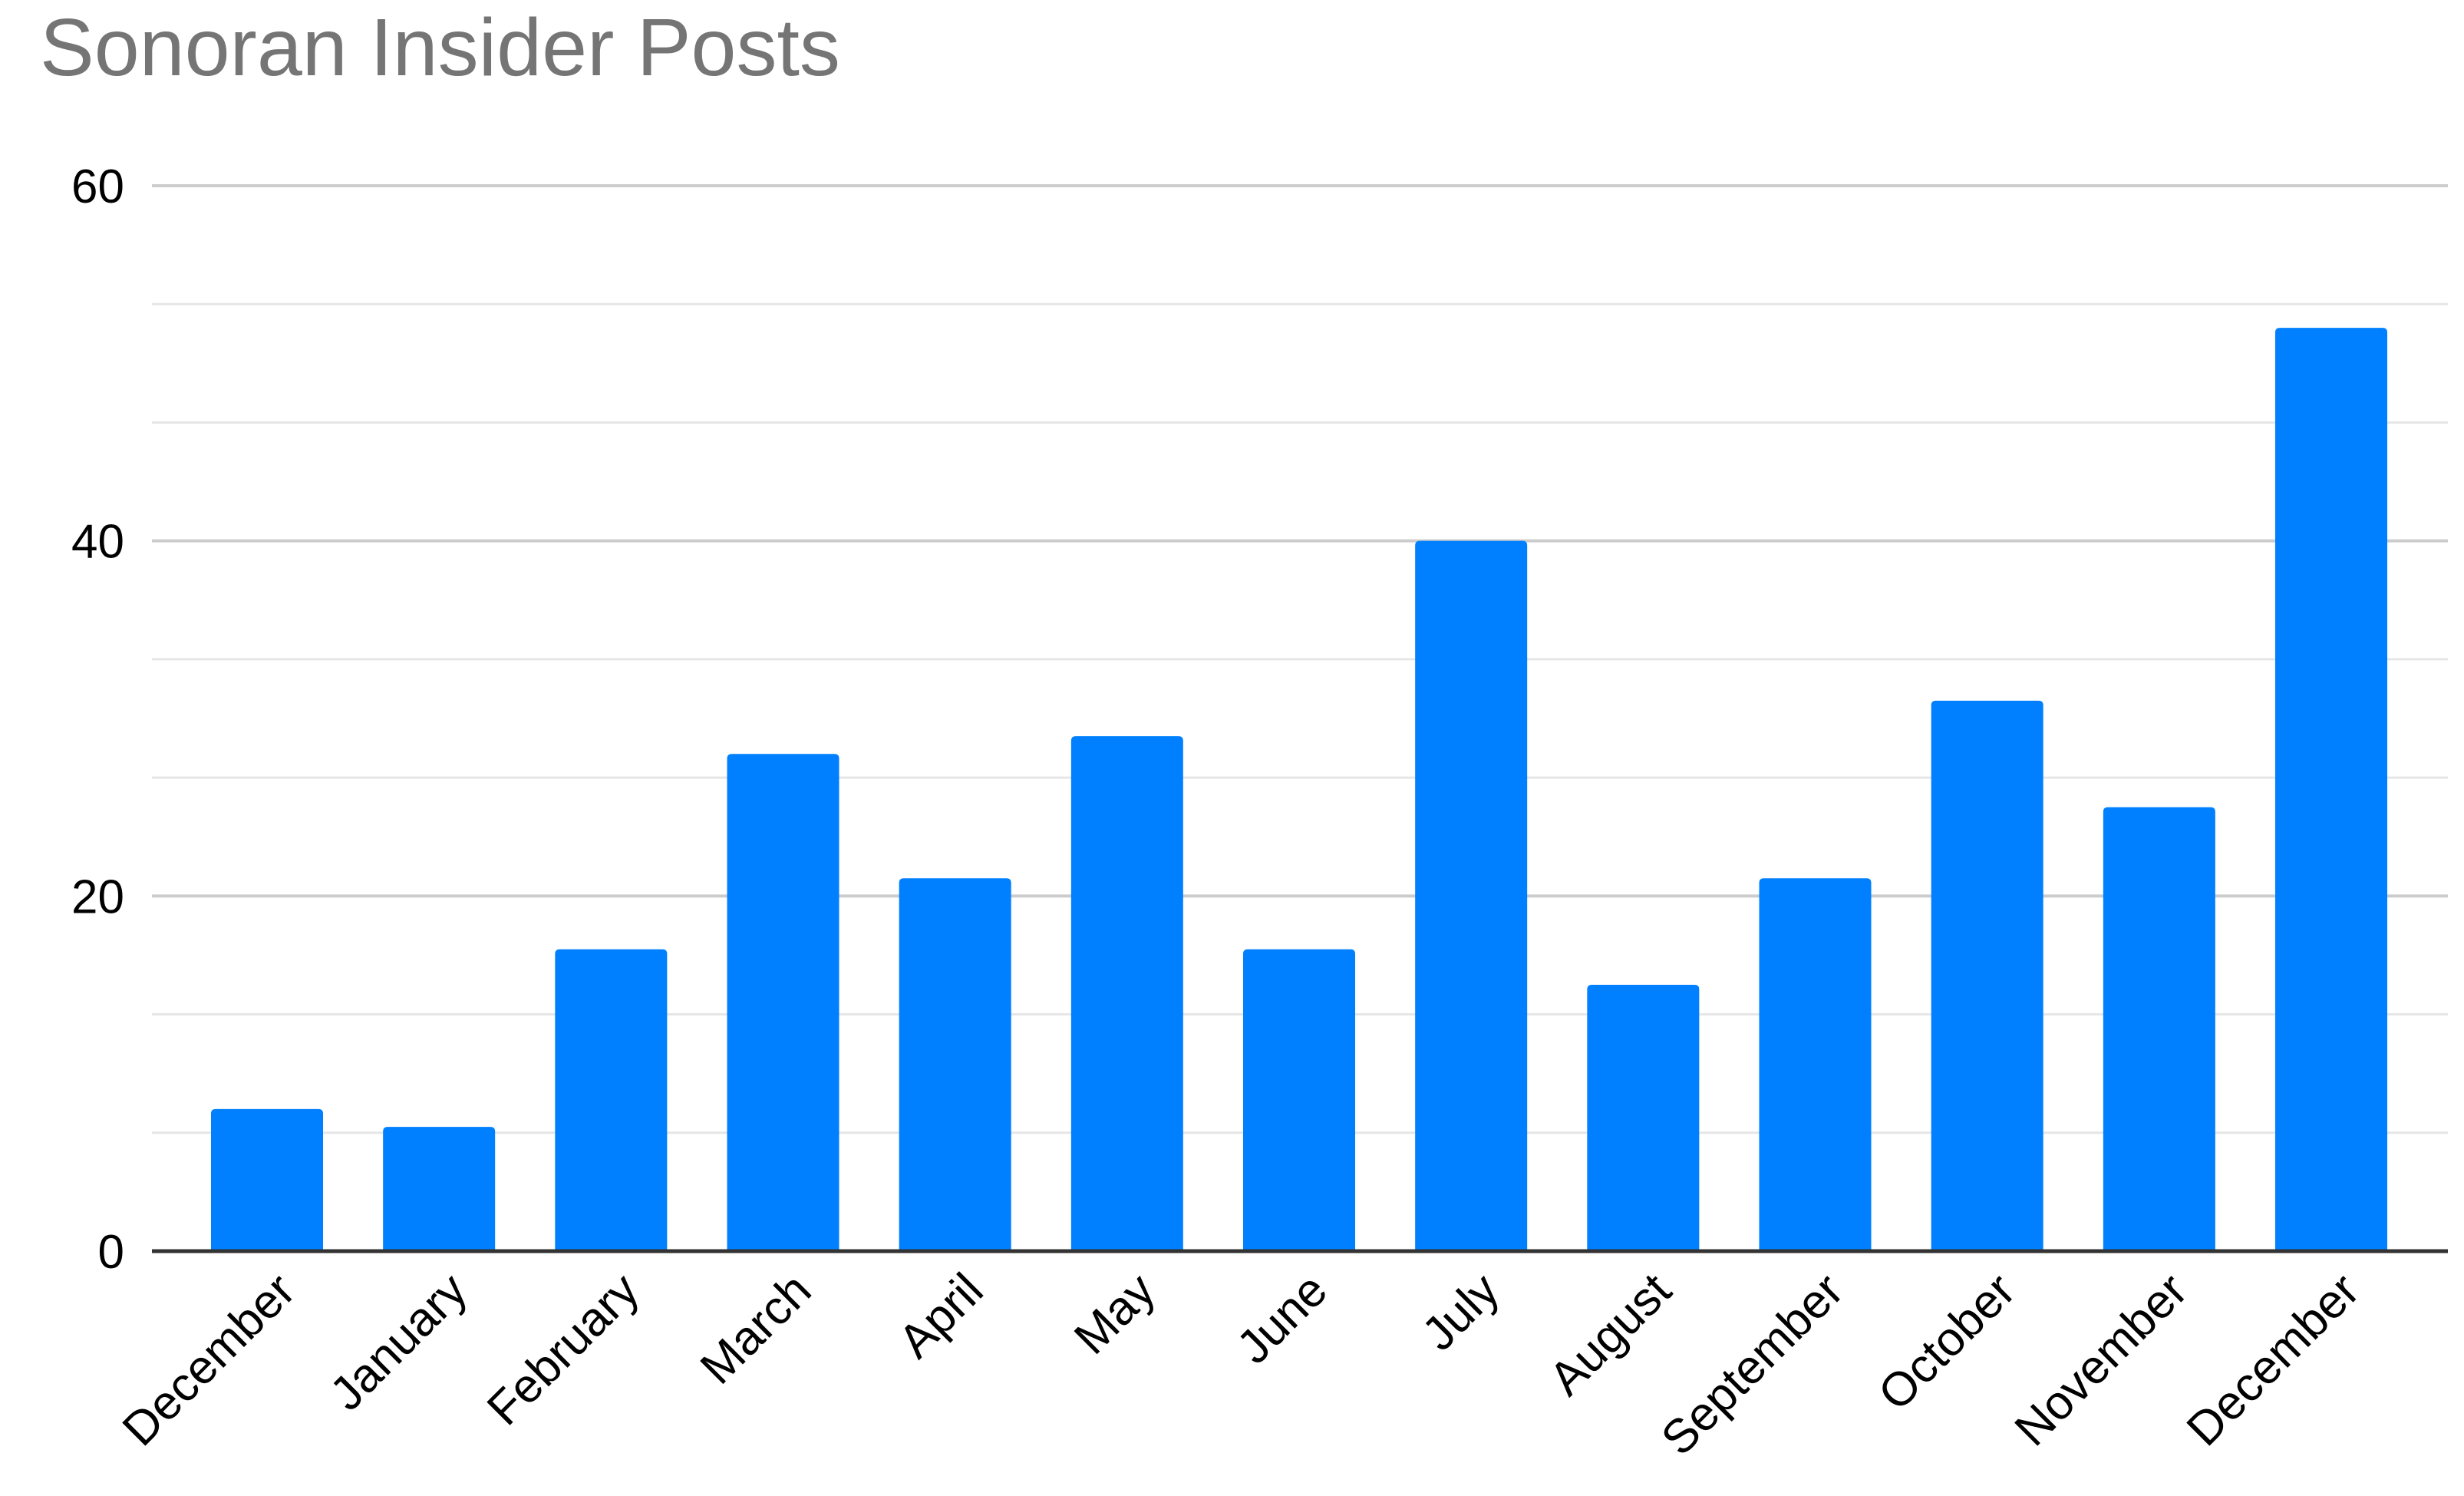 The width and height of the screenshot is (2464, 1496). Describe the element at coordinates (1610, 1334) in the screenshot. I see `x-tick-label: August` at that location.